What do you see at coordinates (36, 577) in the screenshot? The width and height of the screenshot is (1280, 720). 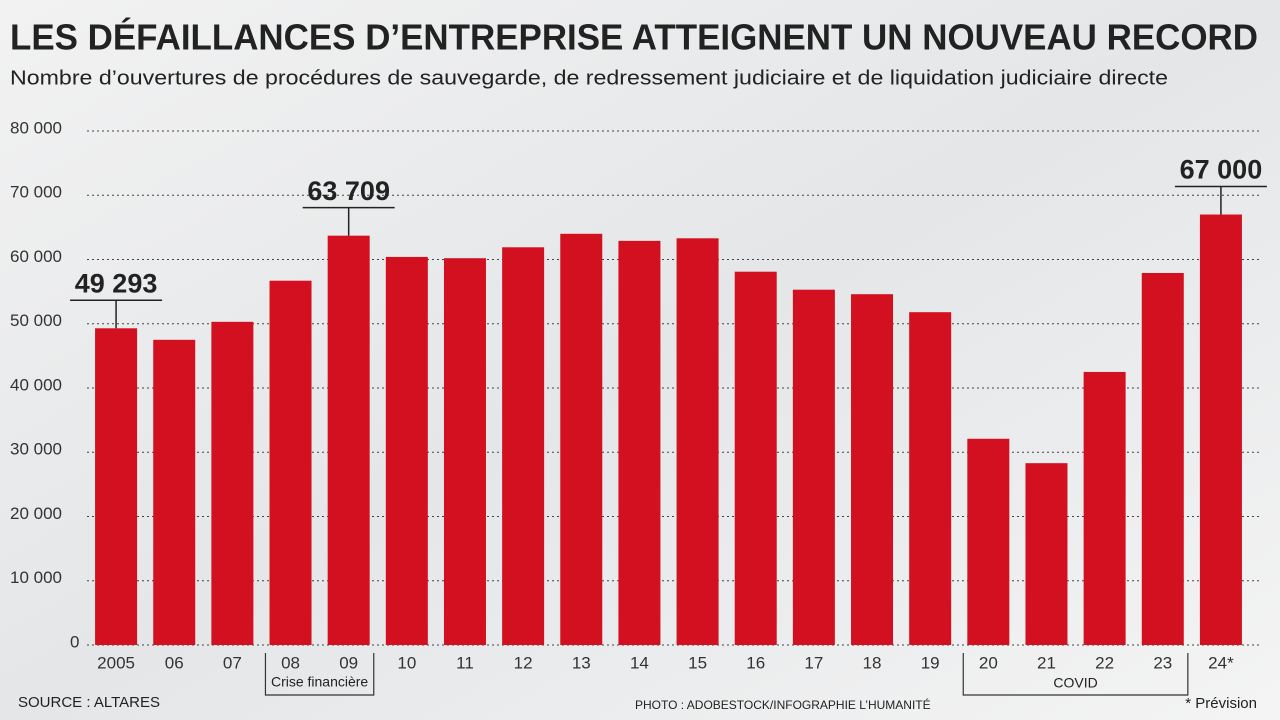 I see `y-tick-label: 10 000` at bounding box center [36, 577].